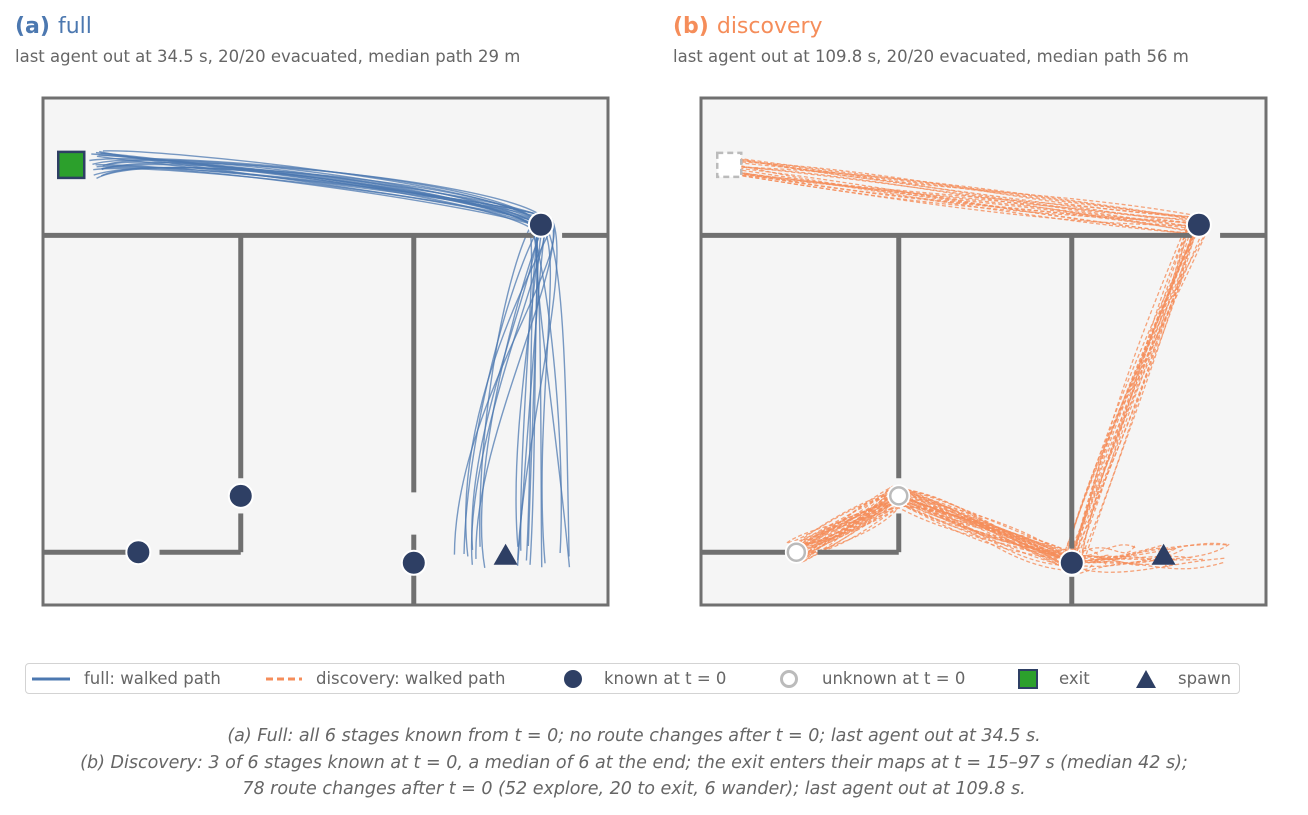 This screenshot has height=815, width=1308. I want to click on legend-item-known: known at t = 0, so click(644, 678).